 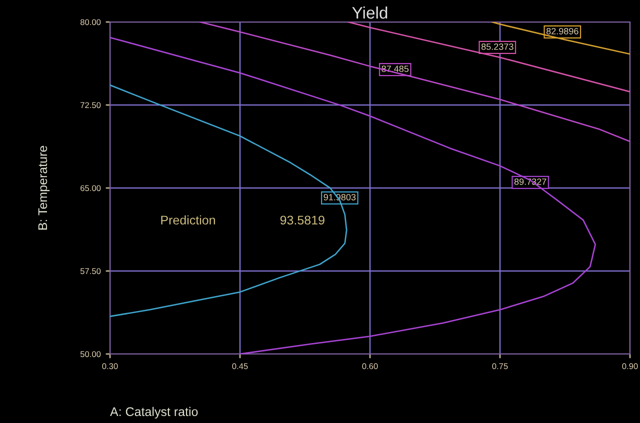 What do you see at coordinates (90, 105) in the screenshot?
I see `y-tick-label: 72.50` at bounding box center [90, 105].